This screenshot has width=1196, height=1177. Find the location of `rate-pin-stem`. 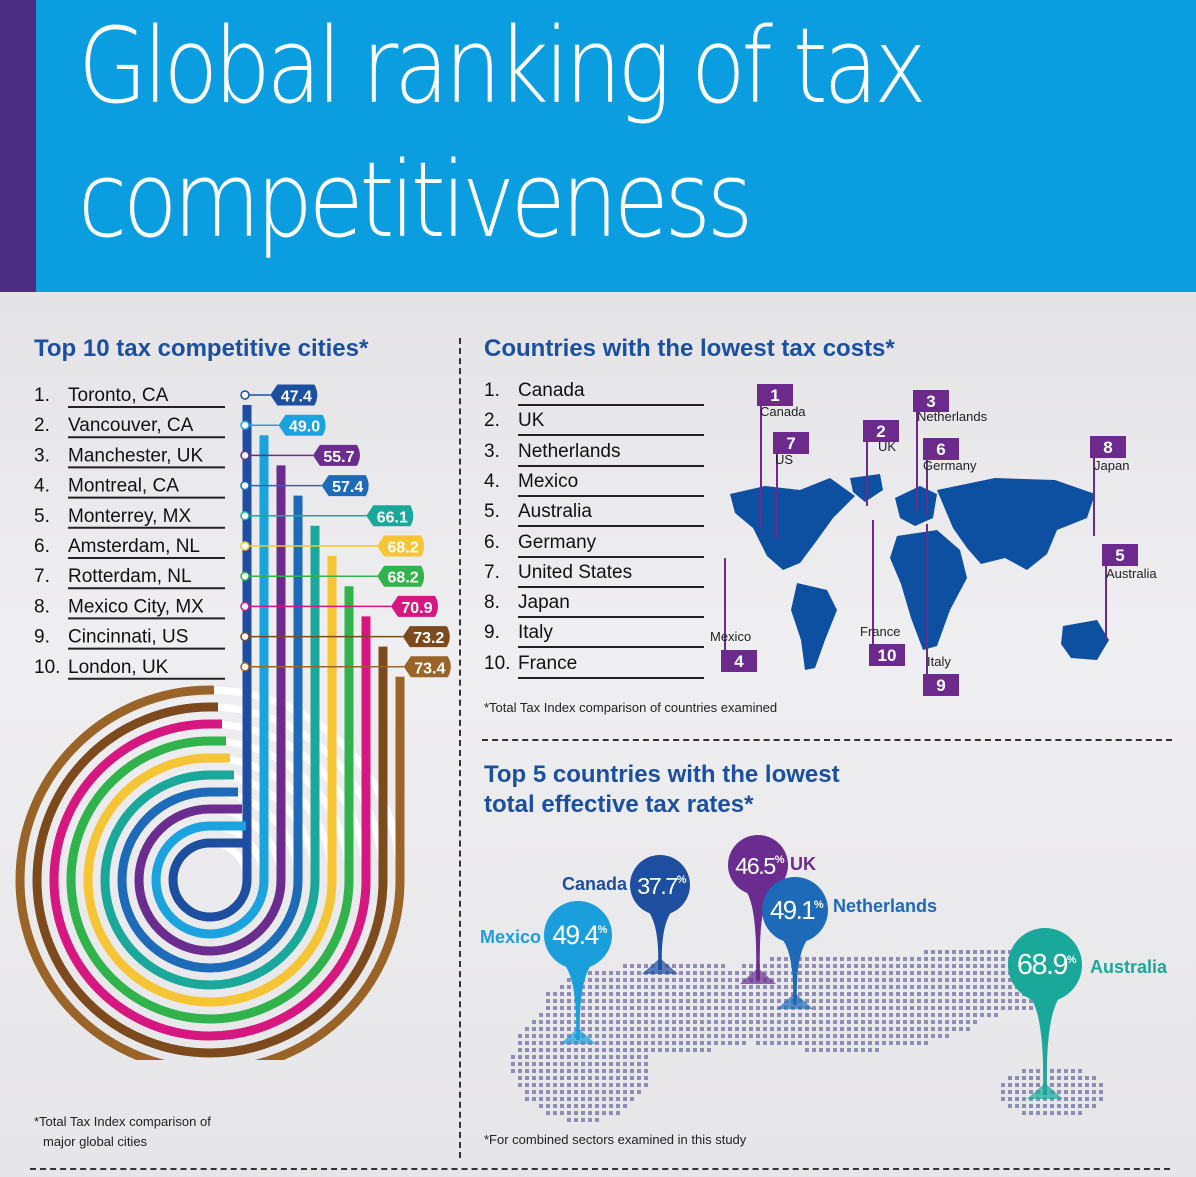

rate-pin-stem is located at coordinates (758, 934).